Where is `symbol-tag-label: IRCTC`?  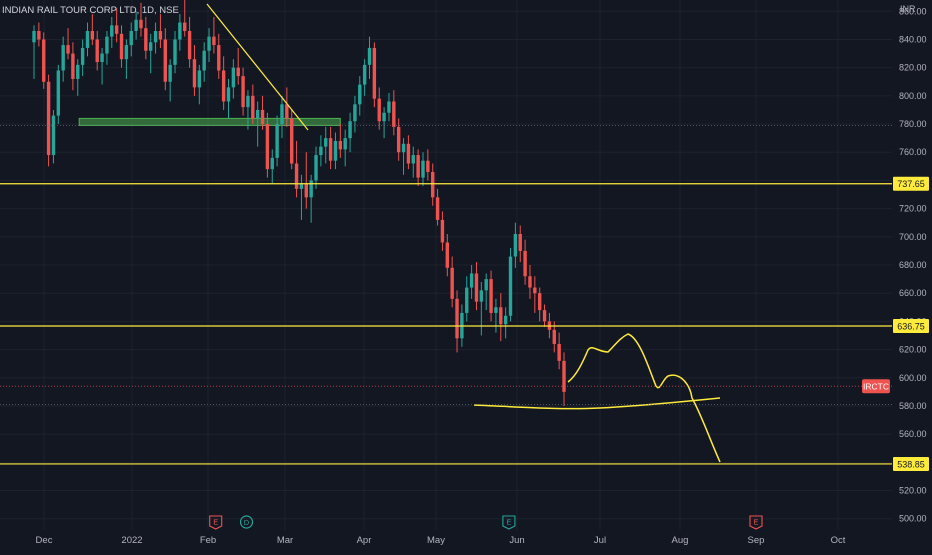
symbol-tag-label: IRCTC is located at coordinates (876, 387).